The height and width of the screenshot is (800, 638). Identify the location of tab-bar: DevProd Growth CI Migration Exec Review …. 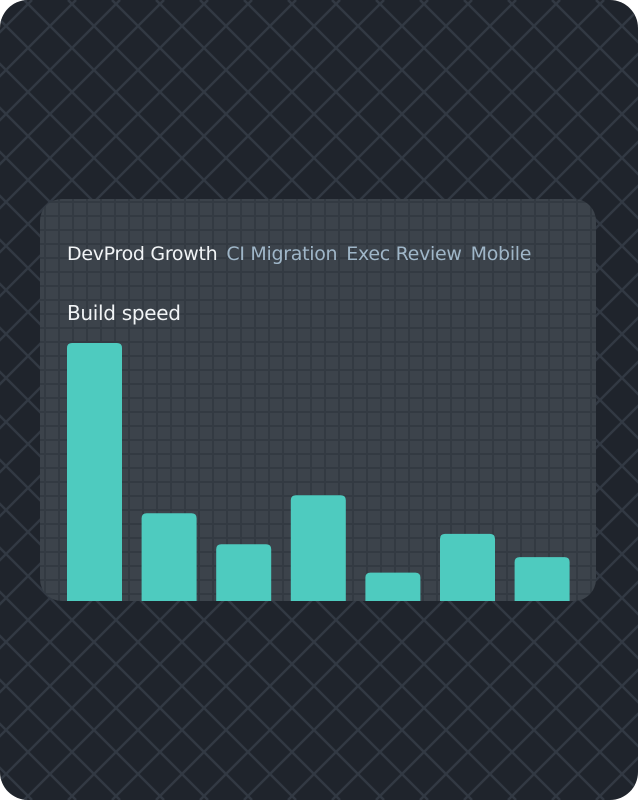
(299, 254).